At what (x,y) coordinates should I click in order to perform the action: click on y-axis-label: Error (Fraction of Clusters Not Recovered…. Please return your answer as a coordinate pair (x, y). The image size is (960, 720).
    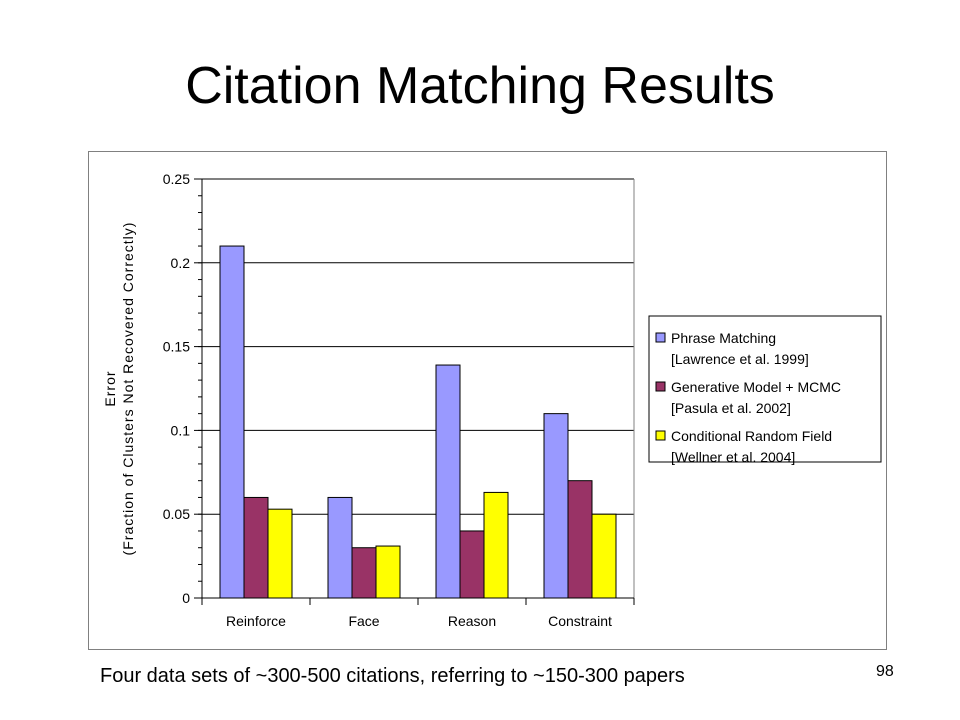
    Looking at the image, I should click on (119, 389).